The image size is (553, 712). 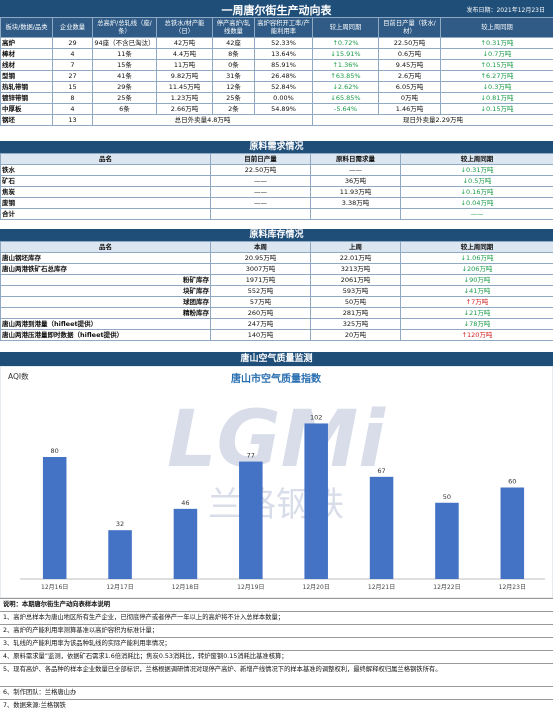 I want to click on total-lines: 11条, so click(x=124, y=54).